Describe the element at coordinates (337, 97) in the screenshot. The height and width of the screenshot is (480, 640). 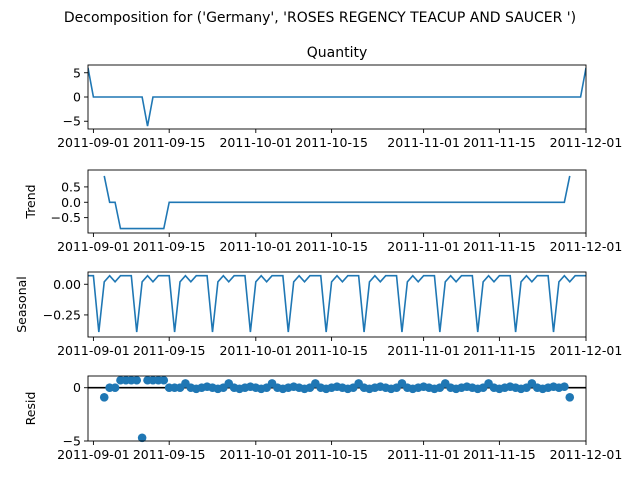
I see `observed-line` at that location.